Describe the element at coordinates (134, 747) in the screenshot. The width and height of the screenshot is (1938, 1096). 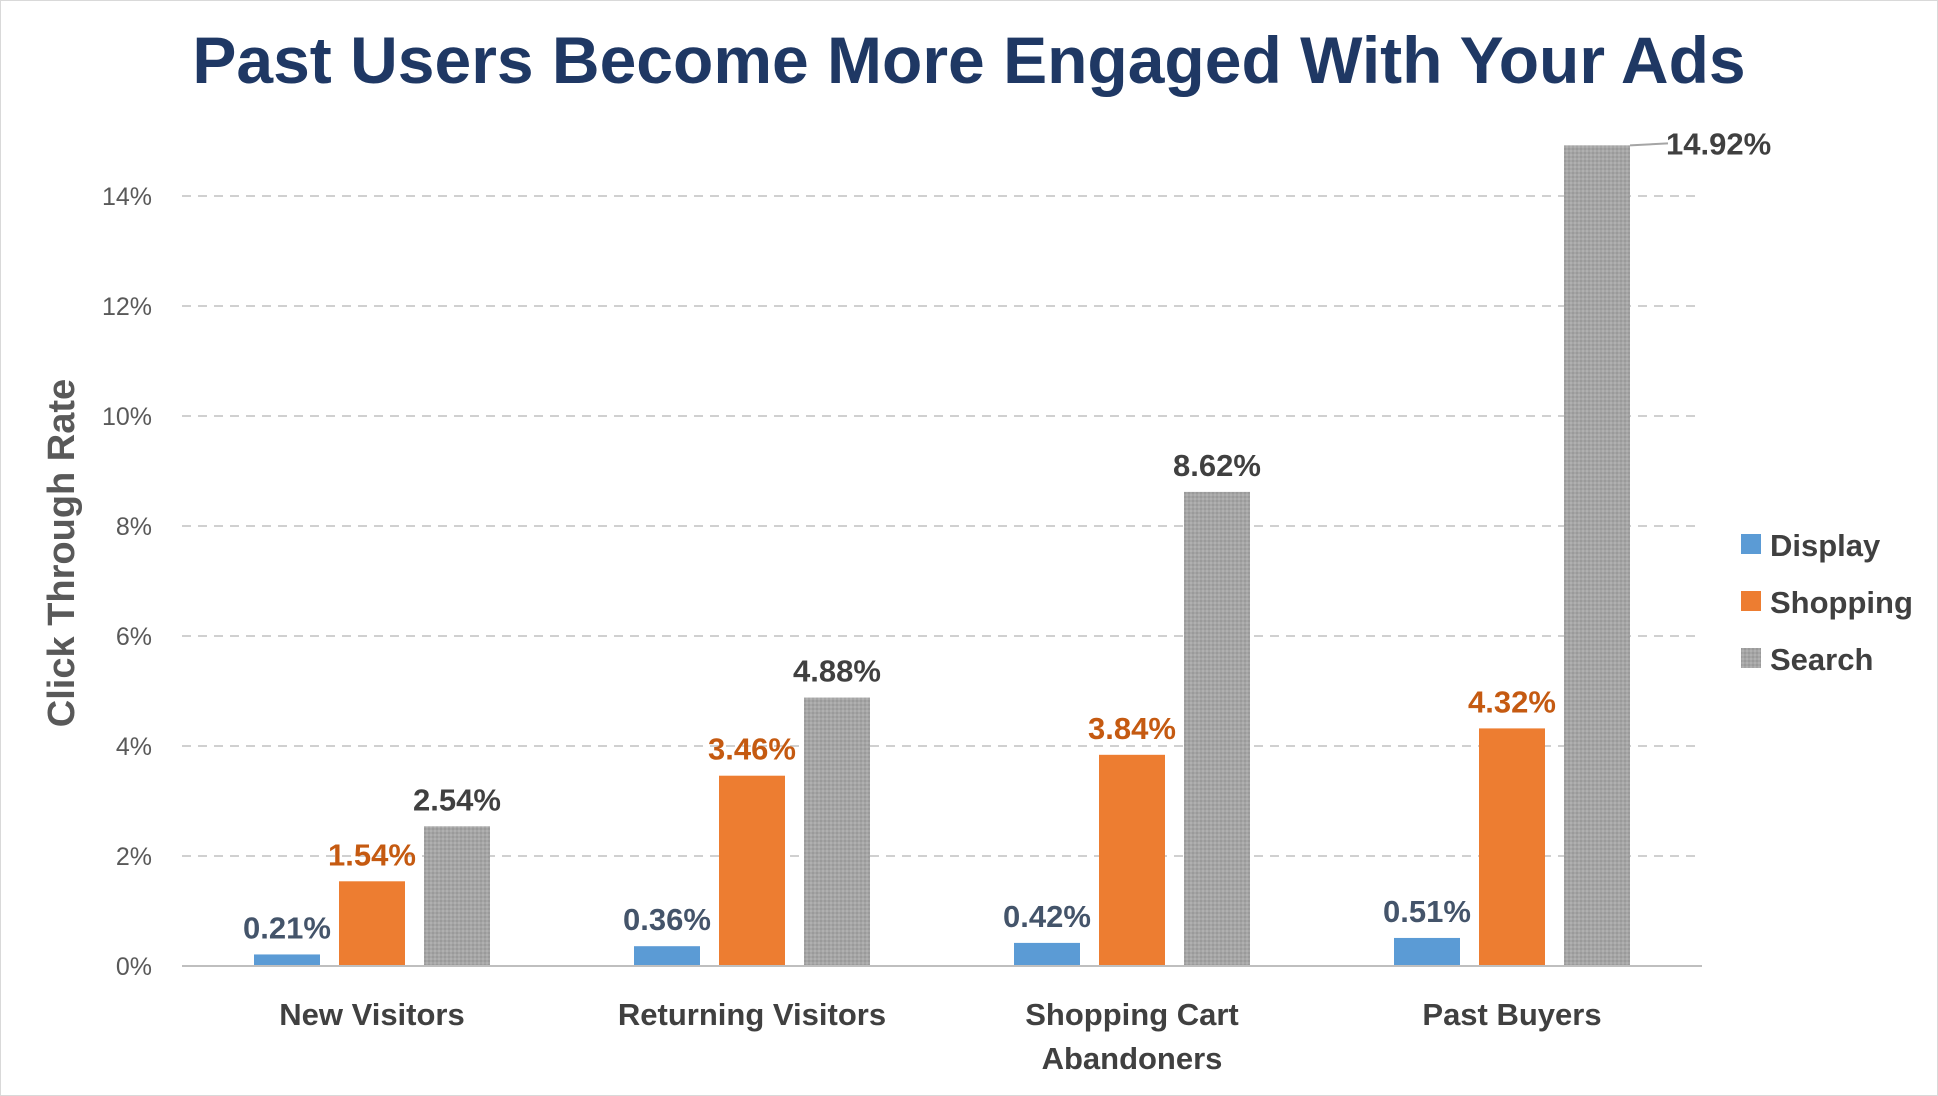
I see `y-tick-label: 4%` at that location.